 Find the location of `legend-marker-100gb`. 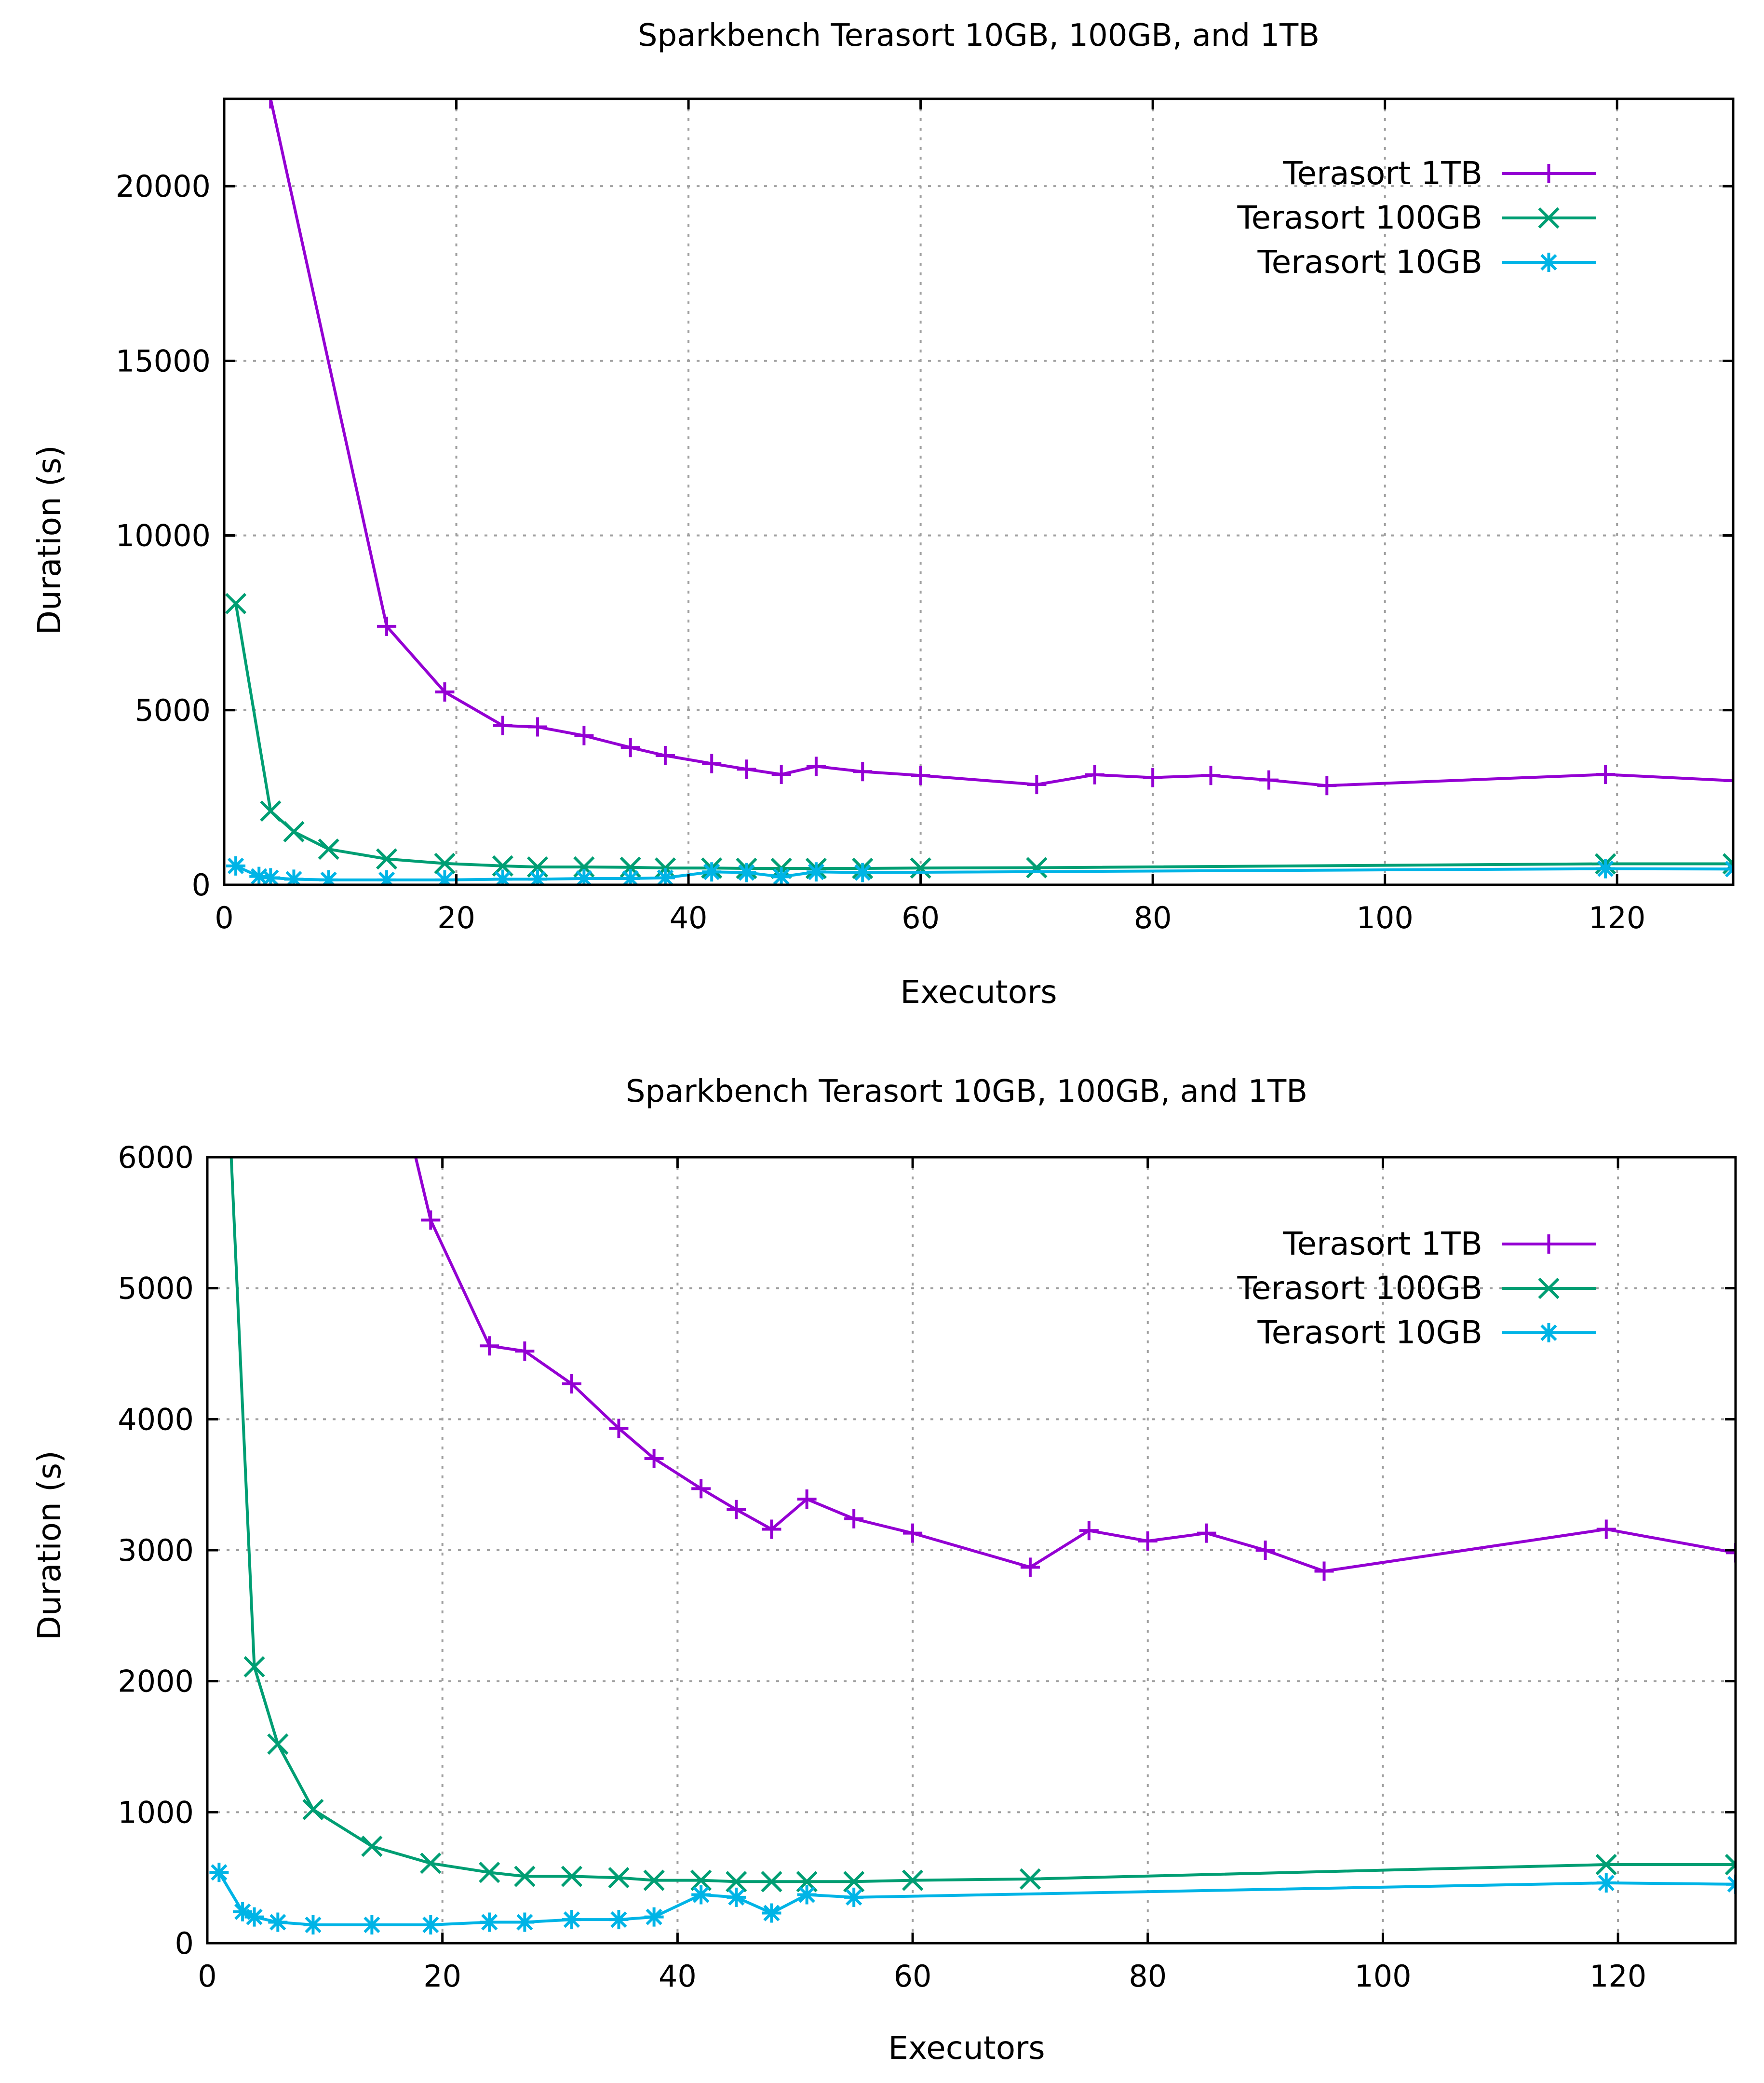

legend-marker-100gb is located at coordinates (1549, 1288).